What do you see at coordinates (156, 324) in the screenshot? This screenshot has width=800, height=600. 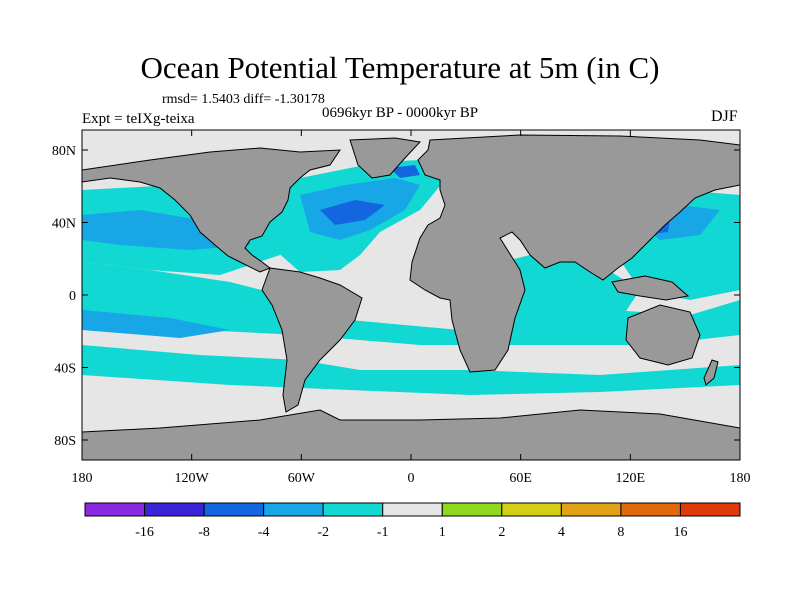 I see `south-pacific-strong-cooling` at bounding box center [156, 324].